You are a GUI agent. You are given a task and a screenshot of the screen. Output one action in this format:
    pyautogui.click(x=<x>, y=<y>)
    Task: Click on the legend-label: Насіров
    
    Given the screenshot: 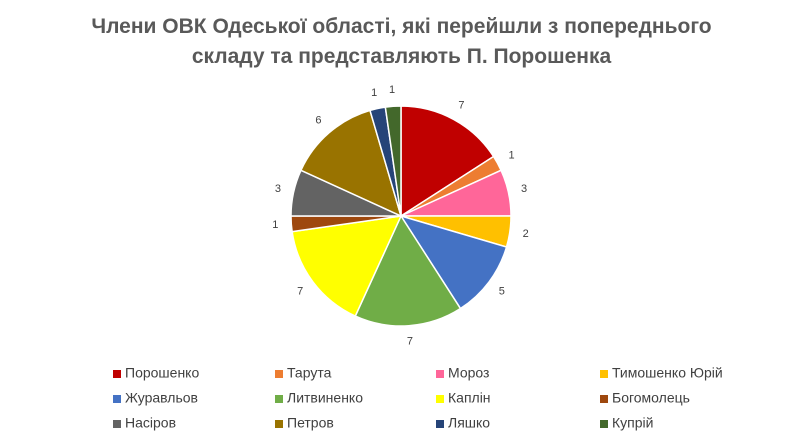 What is the action you would take?
    pyautogui.click(x=150, y=423)
    